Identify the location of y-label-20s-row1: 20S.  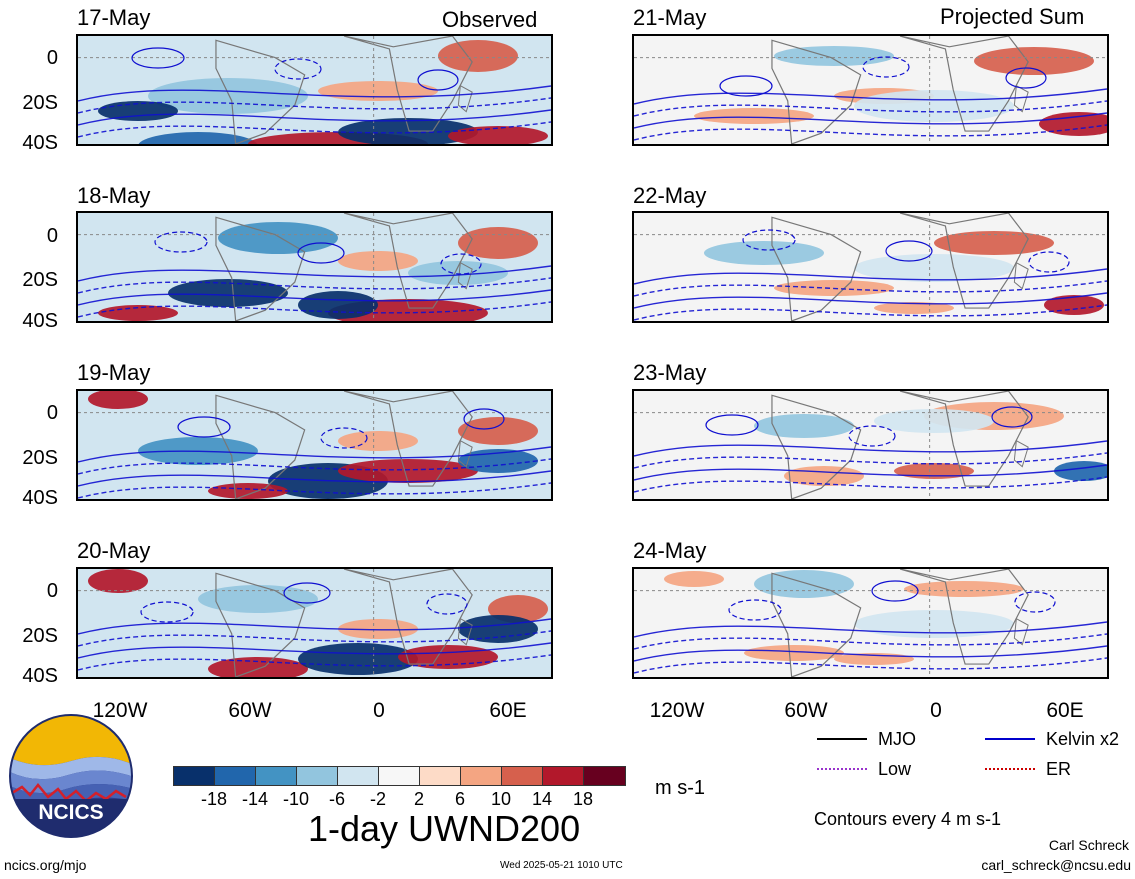
(40, 103).